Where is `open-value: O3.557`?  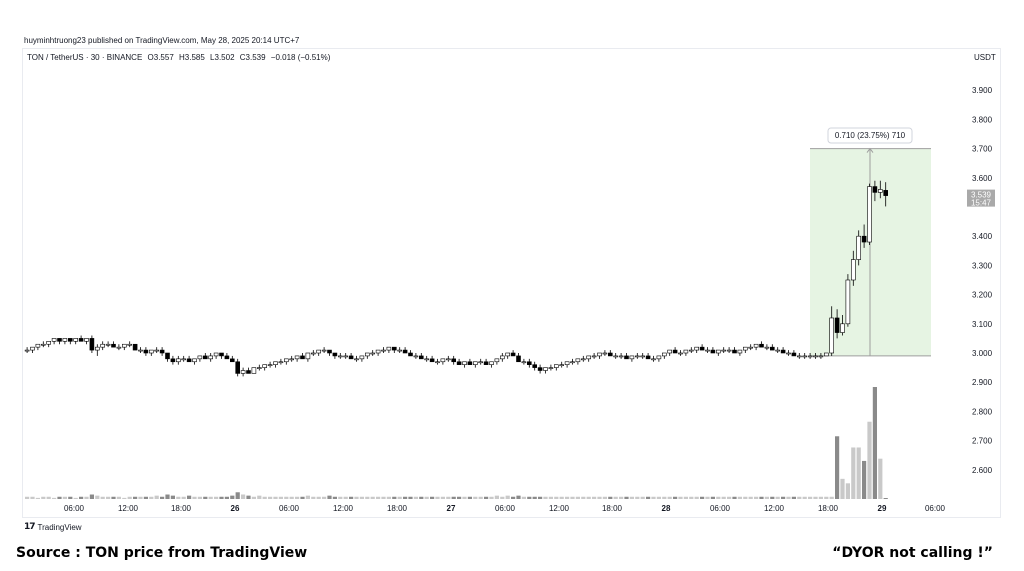
open-value: O3.557 is located at coordinates (160, 57).